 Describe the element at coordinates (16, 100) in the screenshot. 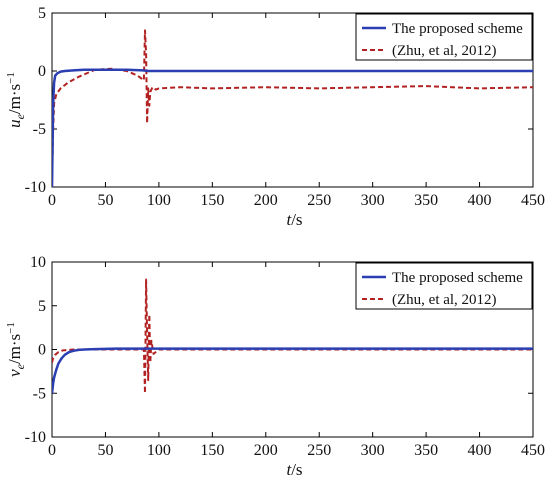

I see `y-axis-label: ue/m·s−1` at that location.